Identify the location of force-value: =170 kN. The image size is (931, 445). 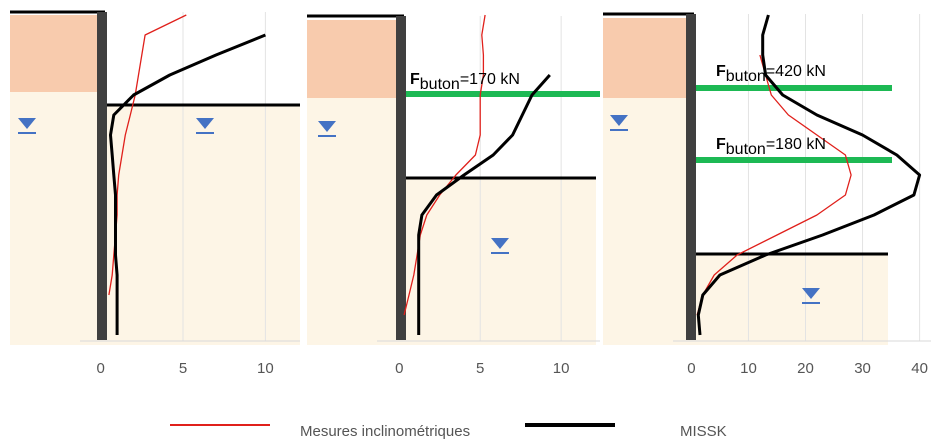
(490, 79).